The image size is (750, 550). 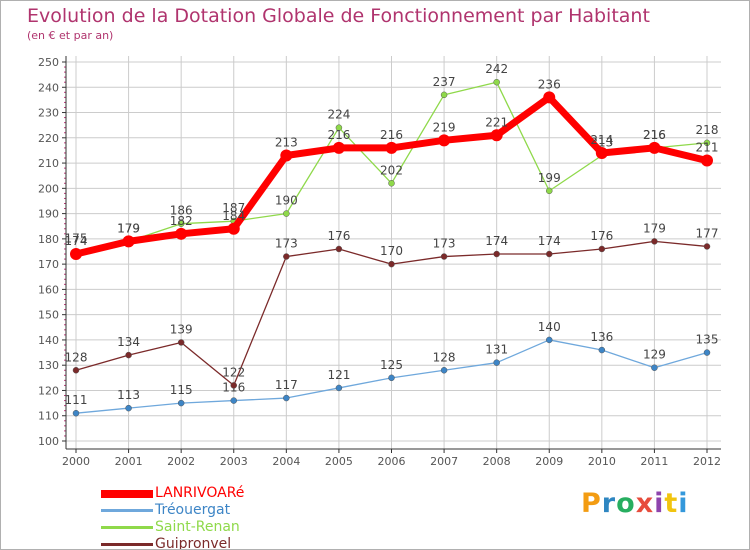 I want to click on legend-label: Guipronvel, so click(x=193, y=543).